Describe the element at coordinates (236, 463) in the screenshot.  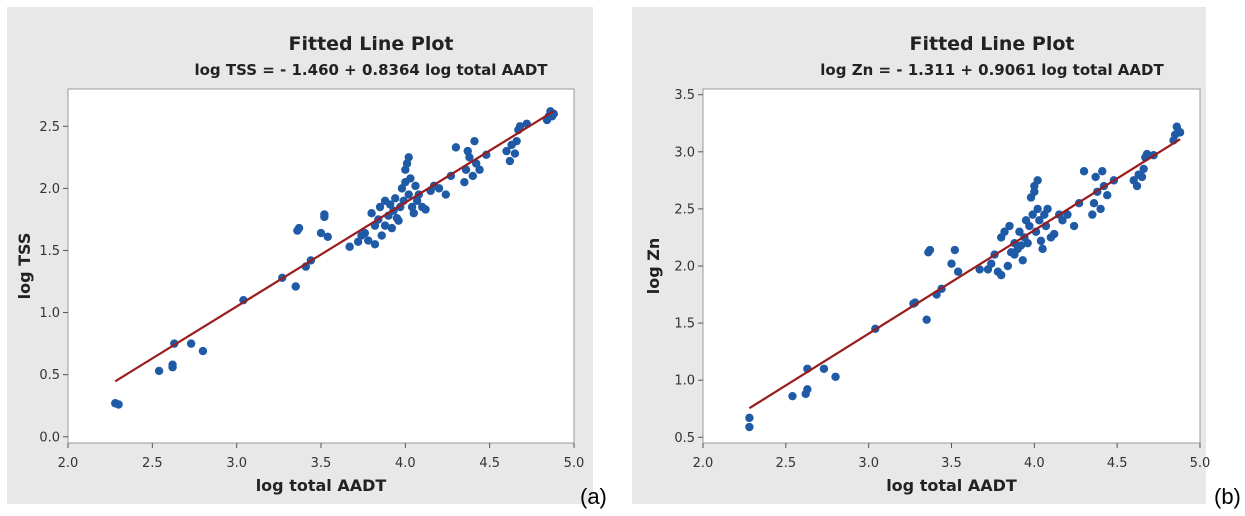
I see `x-tick-label: 3.0` at that location.